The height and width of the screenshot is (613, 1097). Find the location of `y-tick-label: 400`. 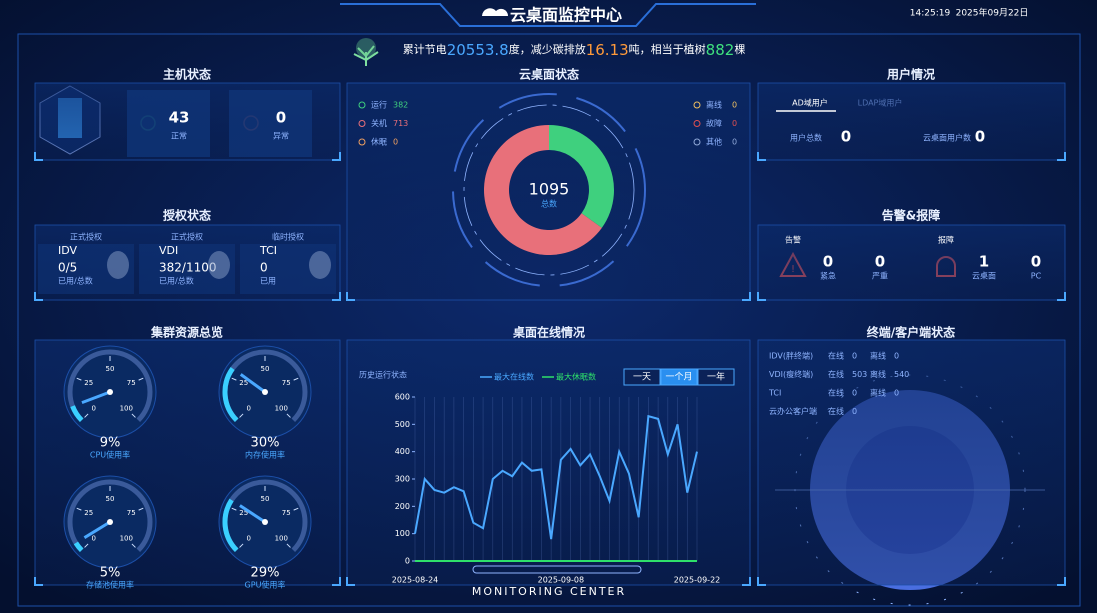

y-tick-label: 400 is located at coordinates (402, 451).